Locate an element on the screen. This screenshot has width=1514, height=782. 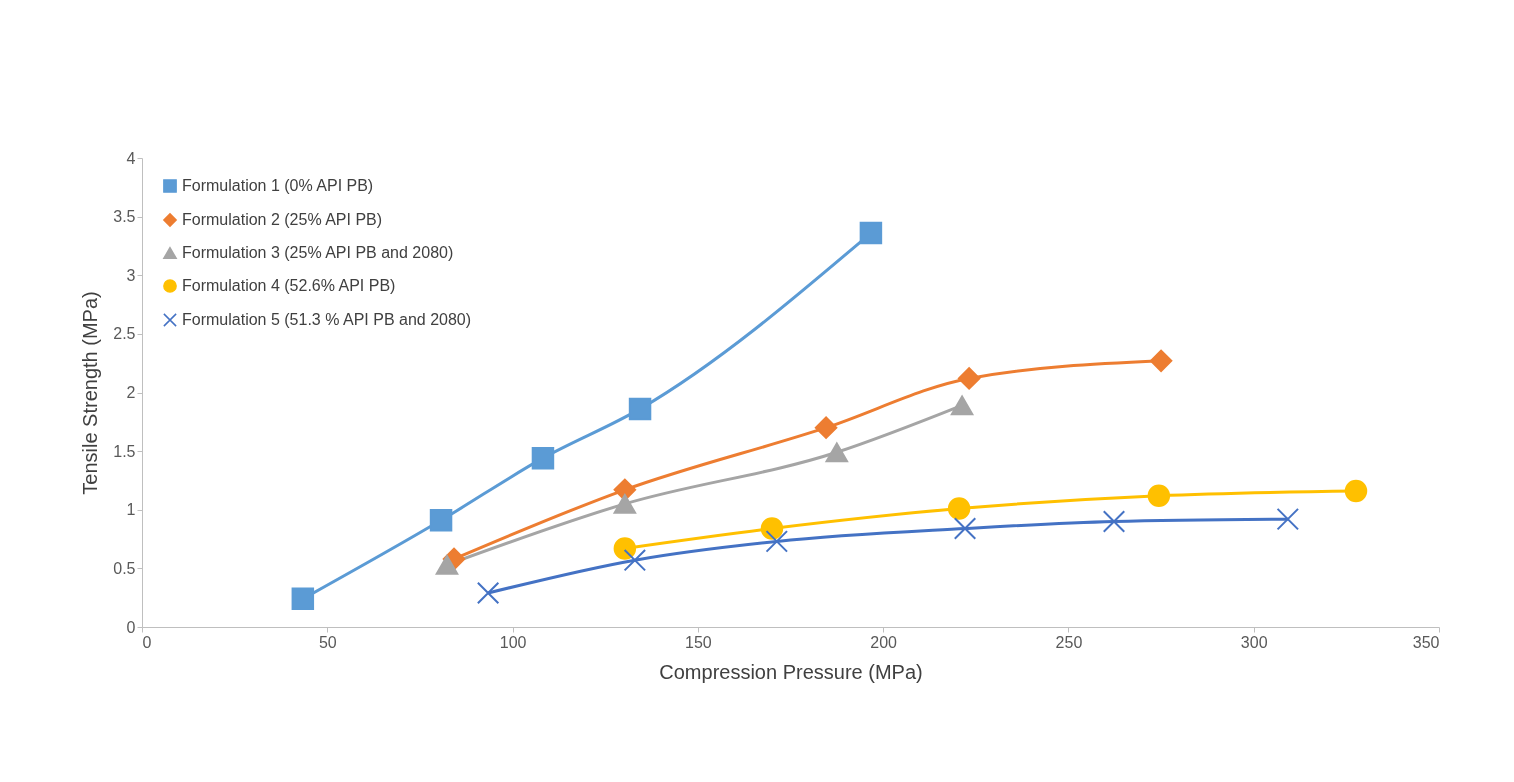
x-tick-label: 0 is located at coordinates (147, 642).